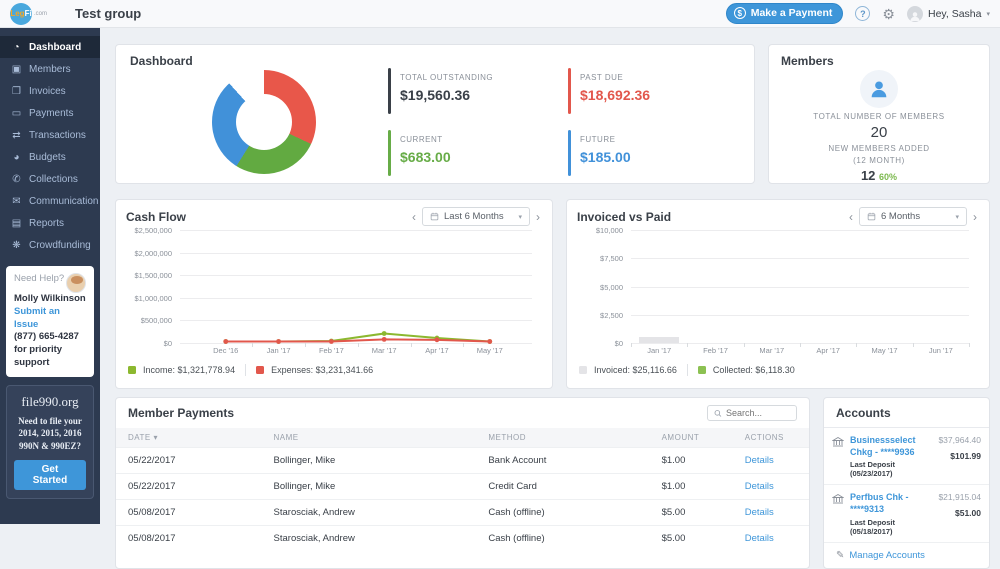 This screenshot has width=1000, height=569. What do you see at coordinates (38, 223) in the screenshot?
I see `sidebar-item-reports: ▤ Reports` at bounding box center [38, 223].